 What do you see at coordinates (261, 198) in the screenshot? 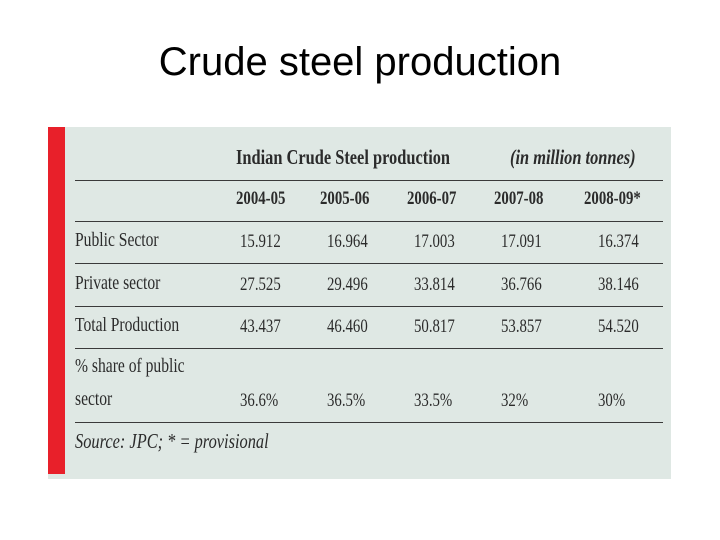
I see `column-header: 2004-05` at bounding box center [261, 198].